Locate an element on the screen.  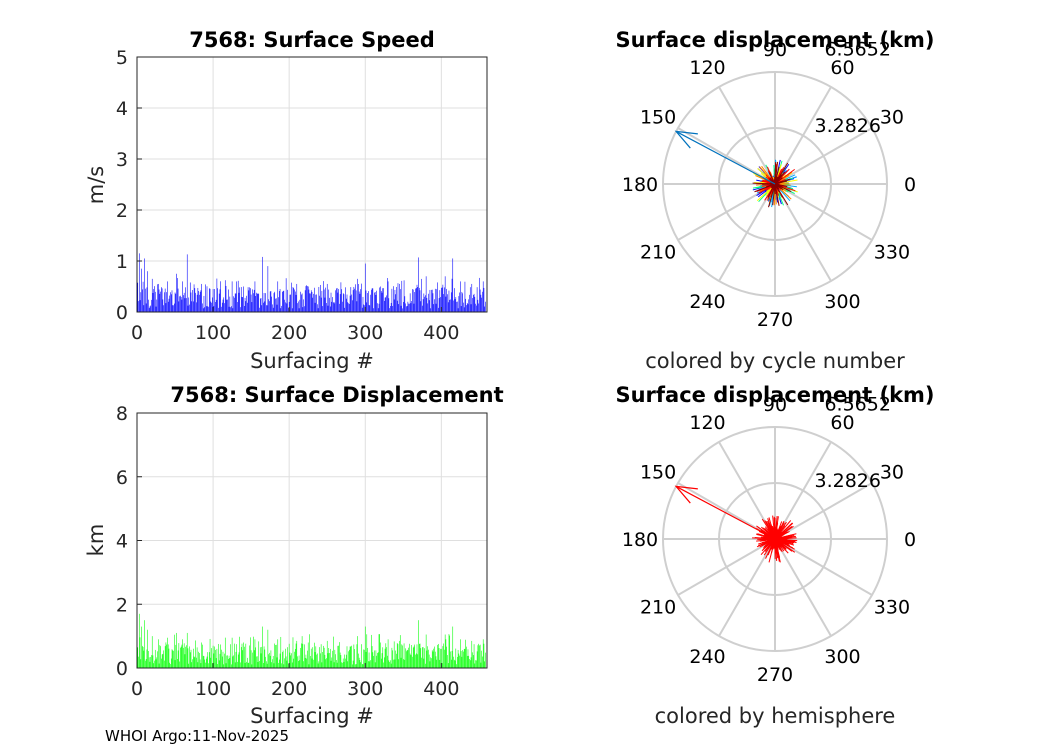
x-tick-label: 300 is located at coordinates (365, 689).